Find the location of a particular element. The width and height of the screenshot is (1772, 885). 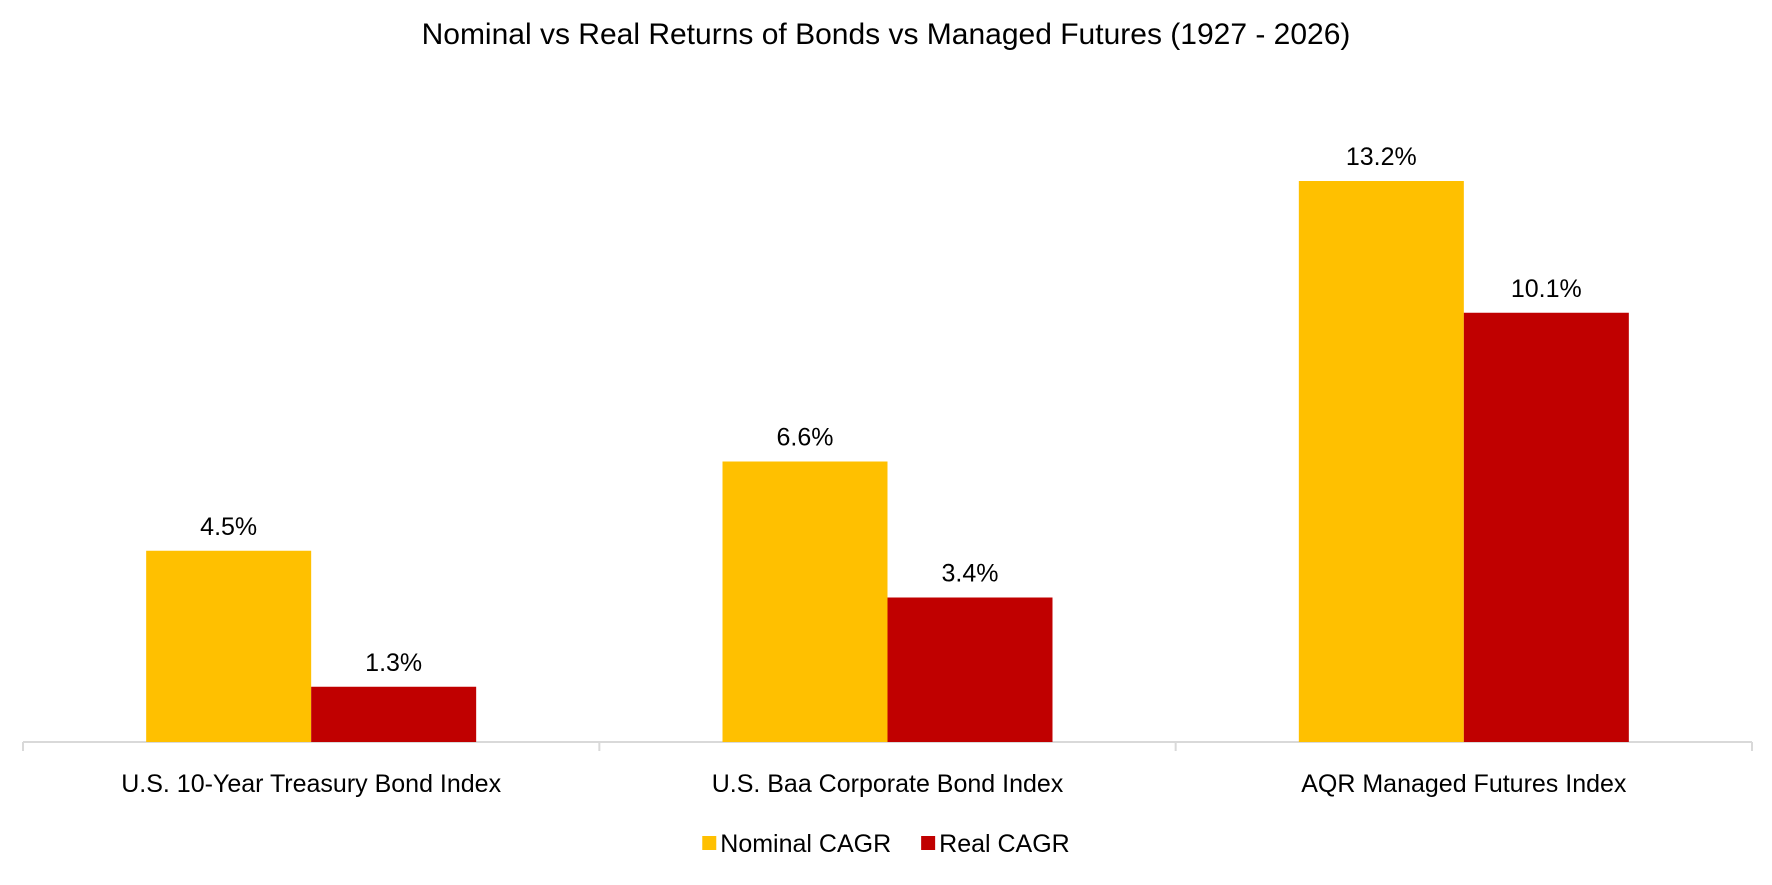

x-tick-label: U.S. 10-Year Treasury Bond Index is located at coordinates (311, 784).